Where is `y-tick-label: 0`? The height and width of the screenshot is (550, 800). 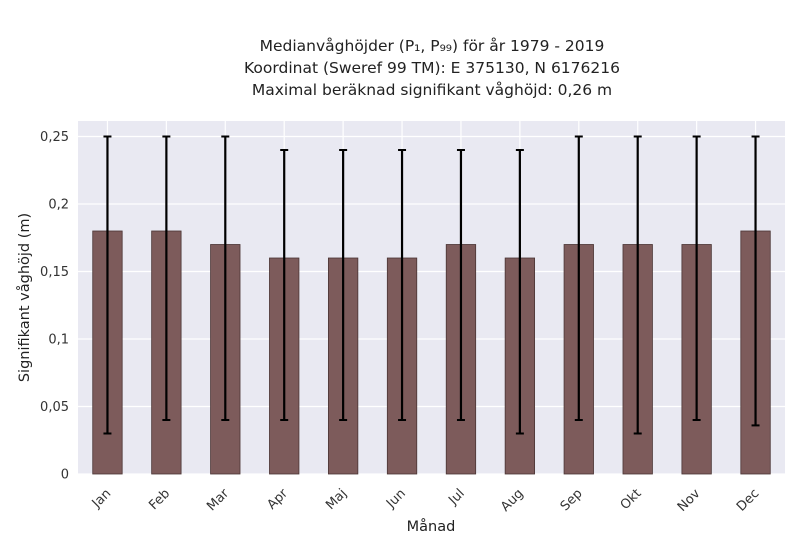
y-tick-label: 0 is located at coordinates (65, 475).